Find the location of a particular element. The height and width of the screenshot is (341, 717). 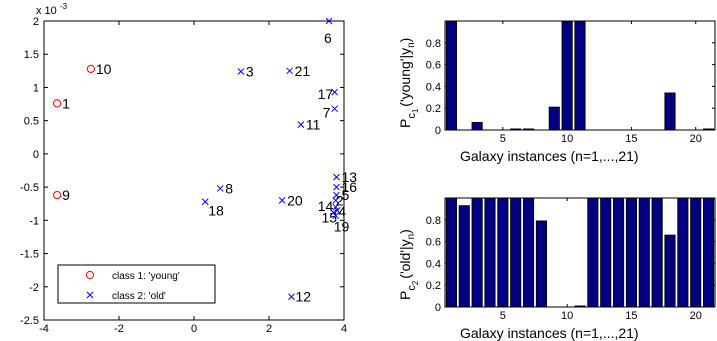

scatter-point-label: 3 is located at coordinates (250, 71).